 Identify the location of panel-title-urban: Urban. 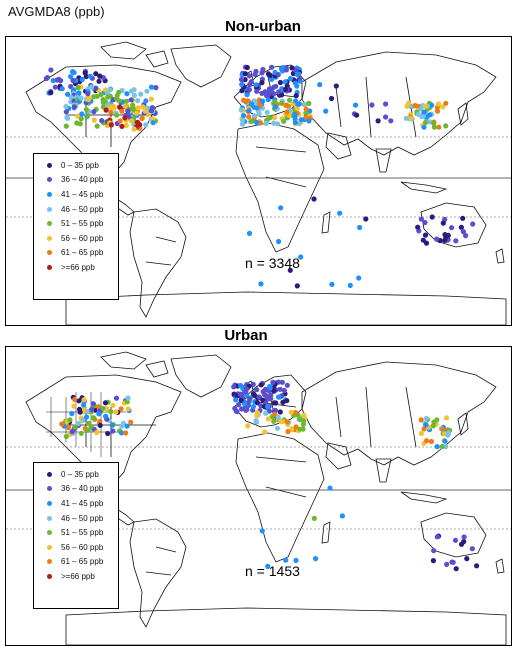
(246, 335).